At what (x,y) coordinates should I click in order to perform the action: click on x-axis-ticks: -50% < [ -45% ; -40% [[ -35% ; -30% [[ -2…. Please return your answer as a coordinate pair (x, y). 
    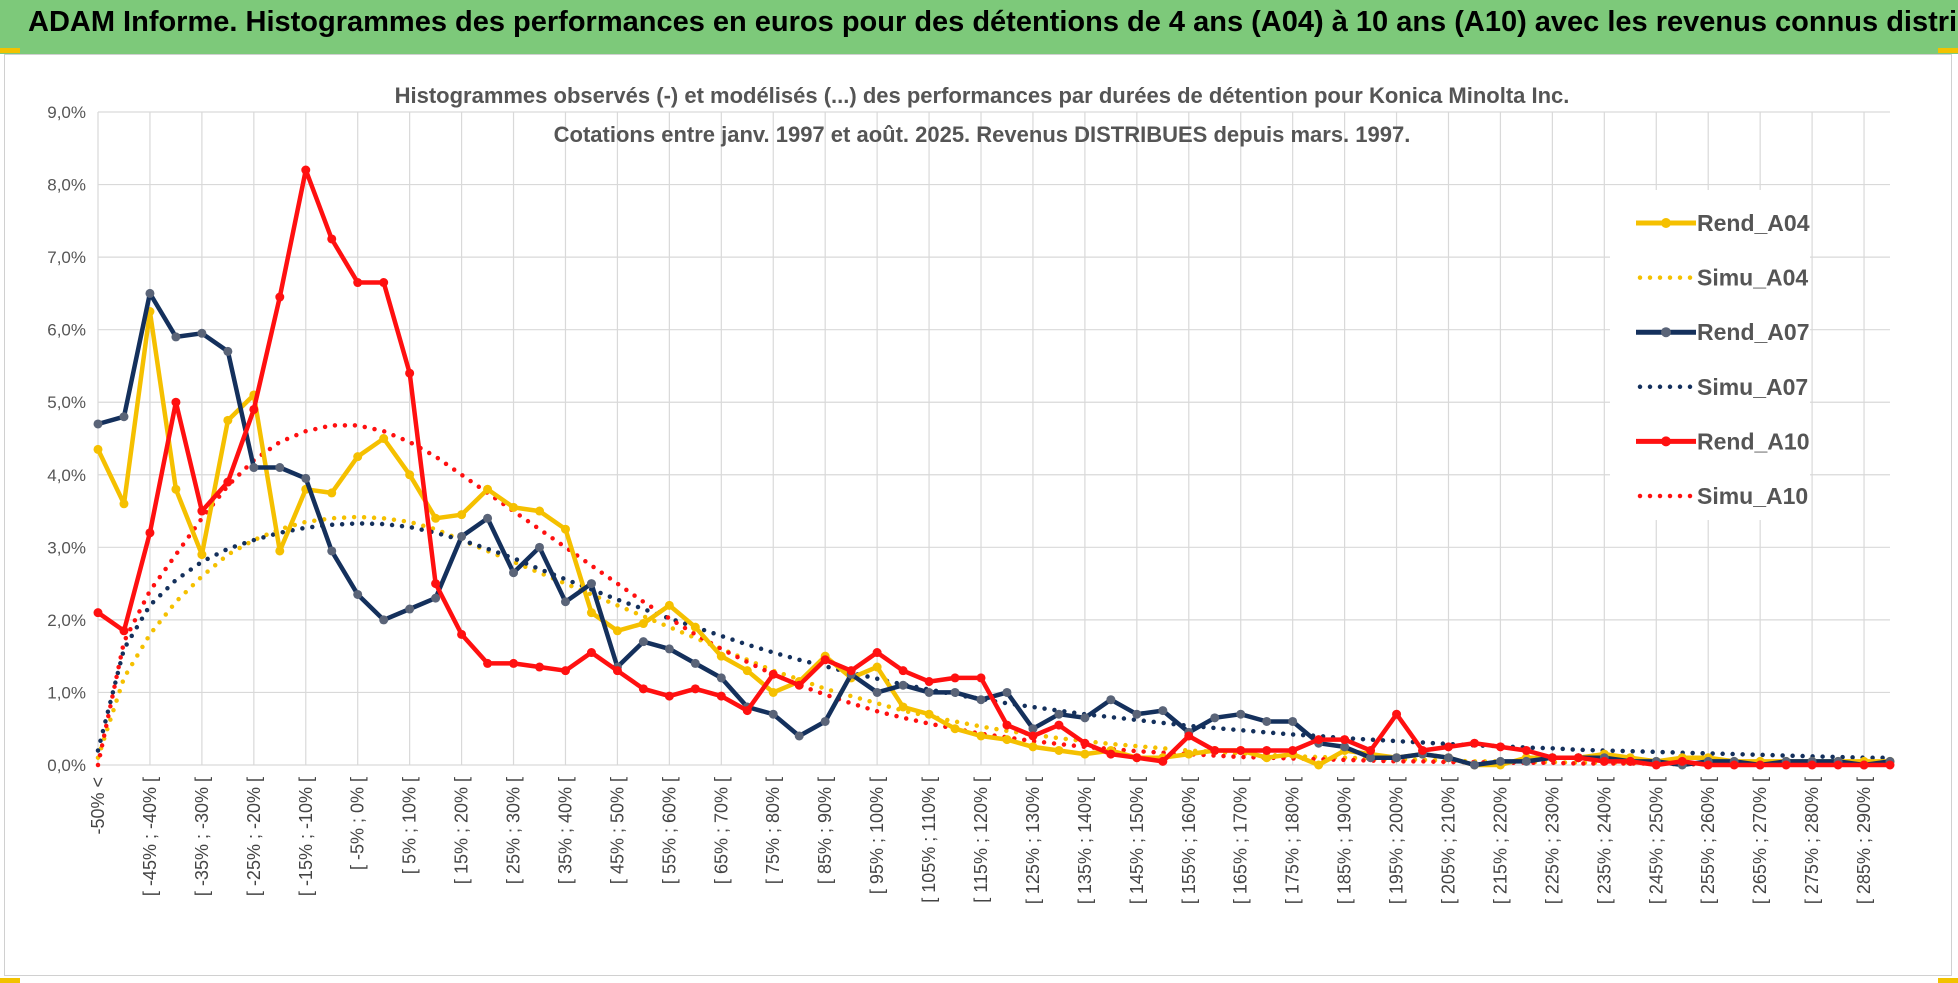
    Looking at the image, I should click on (981, 840).